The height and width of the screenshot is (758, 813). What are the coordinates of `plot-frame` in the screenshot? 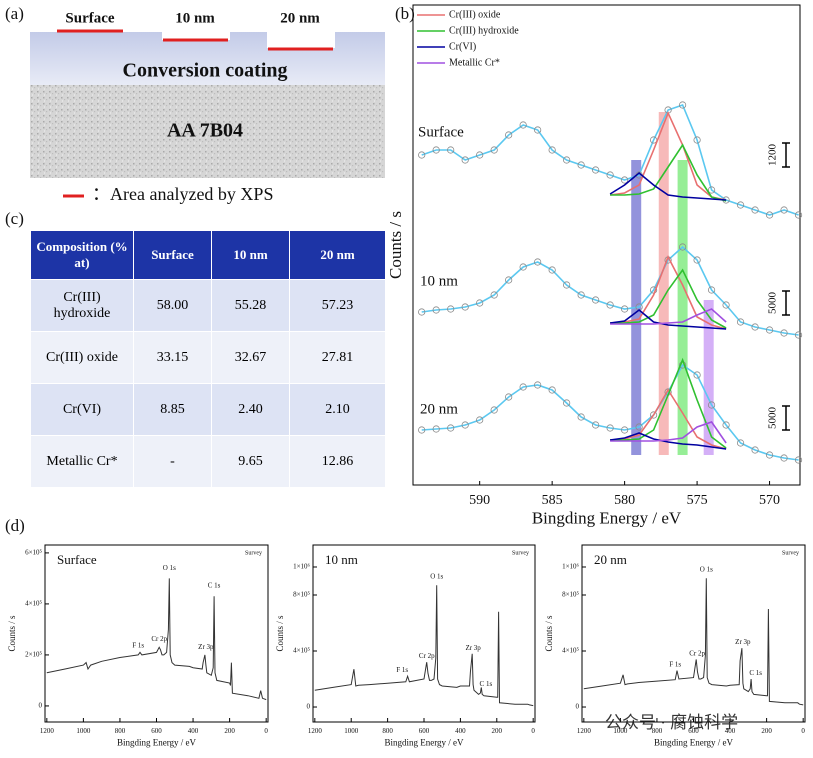 It's located at (693, 633).